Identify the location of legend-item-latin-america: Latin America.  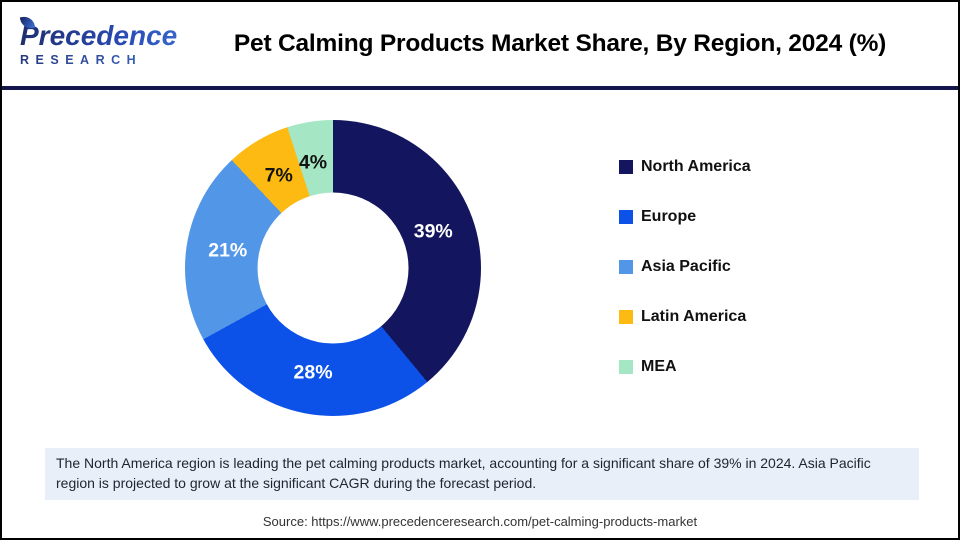
(685, 317).